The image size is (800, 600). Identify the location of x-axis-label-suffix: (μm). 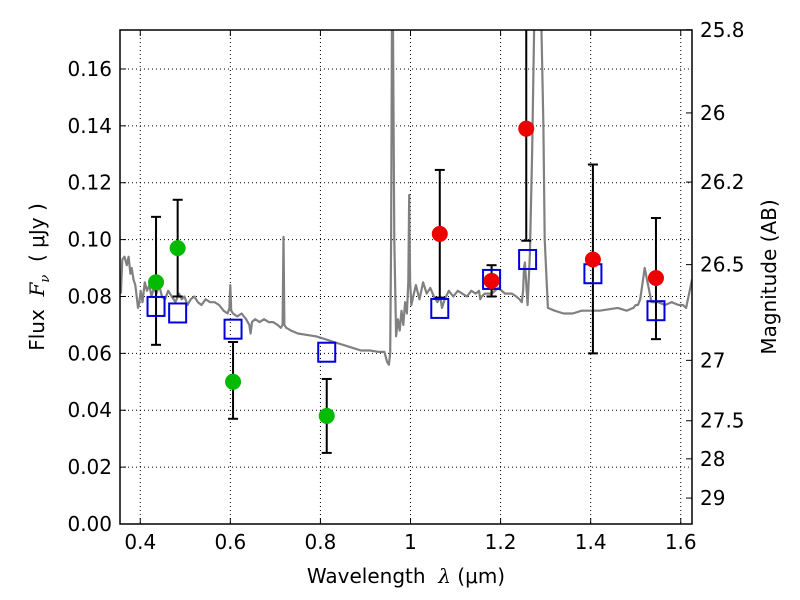
(478, 576).